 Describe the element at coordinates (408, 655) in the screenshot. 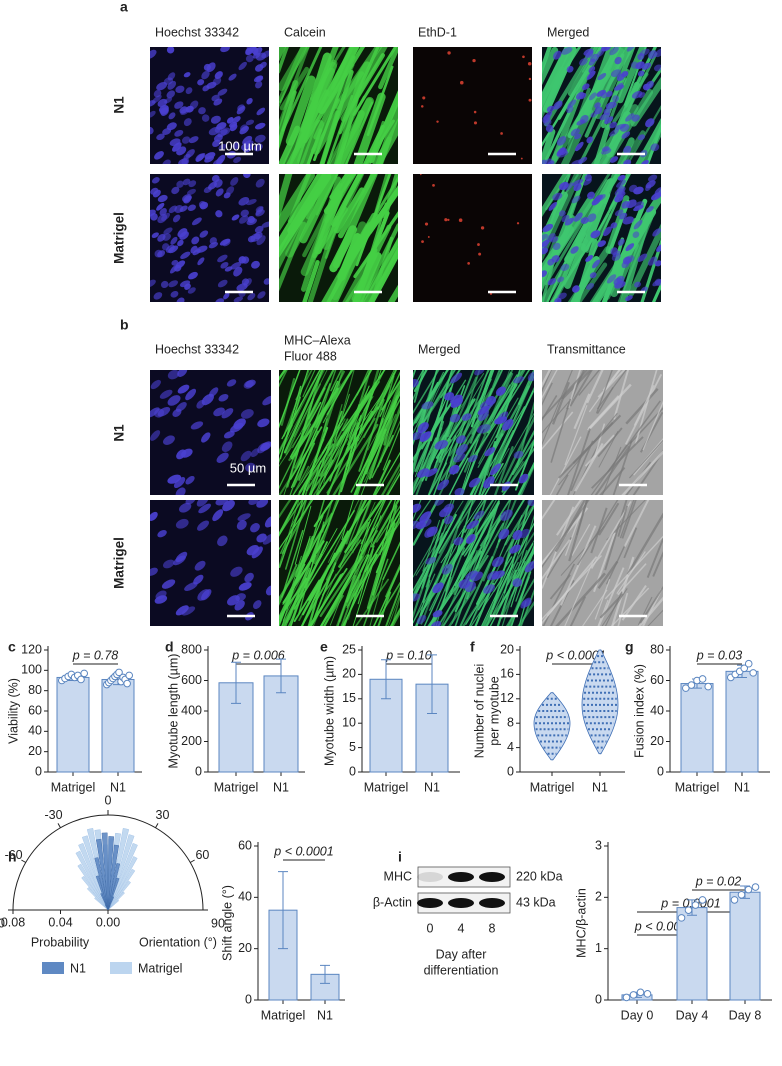

I see `p-value: p = 0.10` at that location.